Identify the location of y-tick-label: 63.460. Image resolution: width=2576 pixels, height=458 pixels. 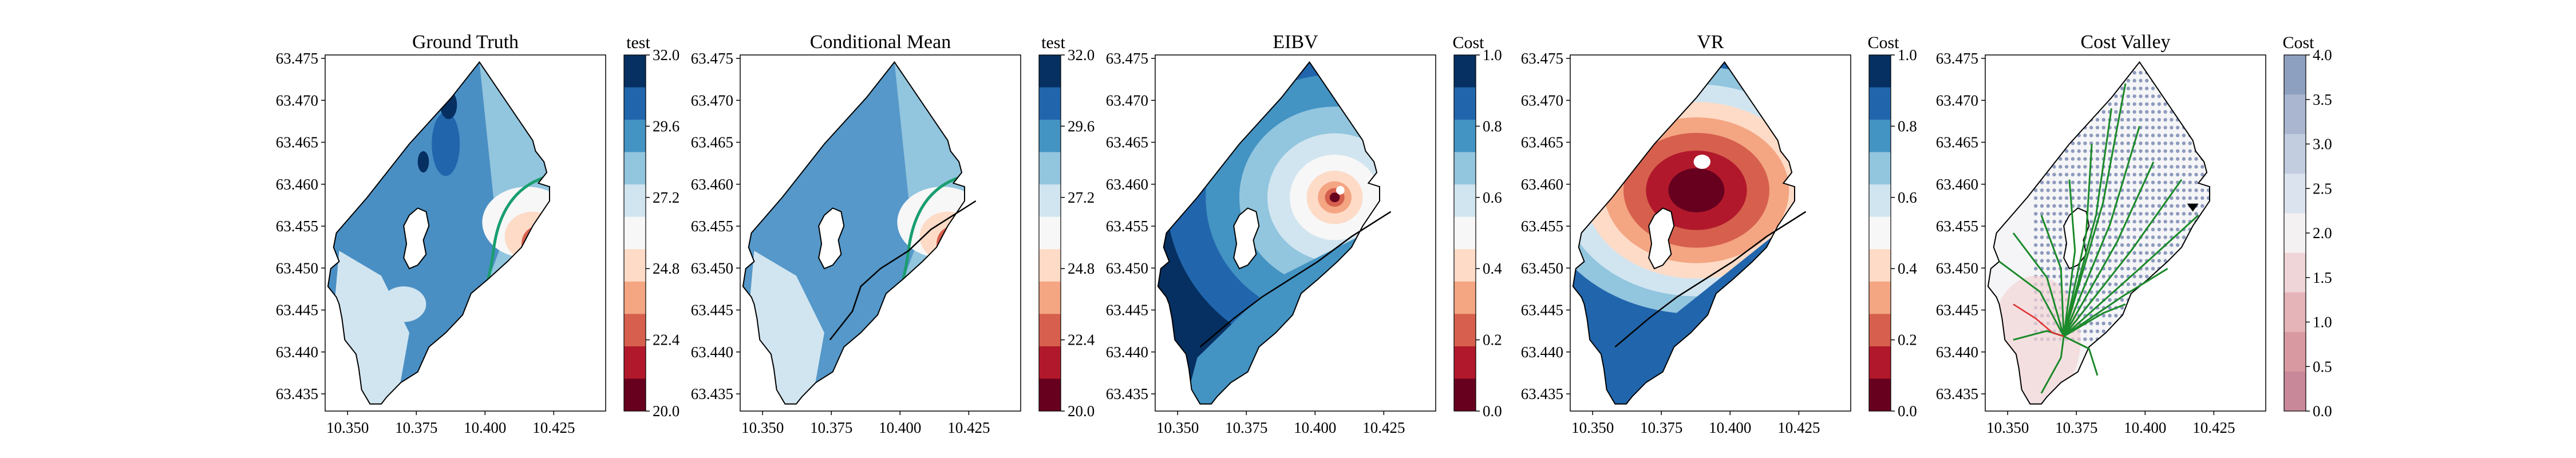
(1957, 184).